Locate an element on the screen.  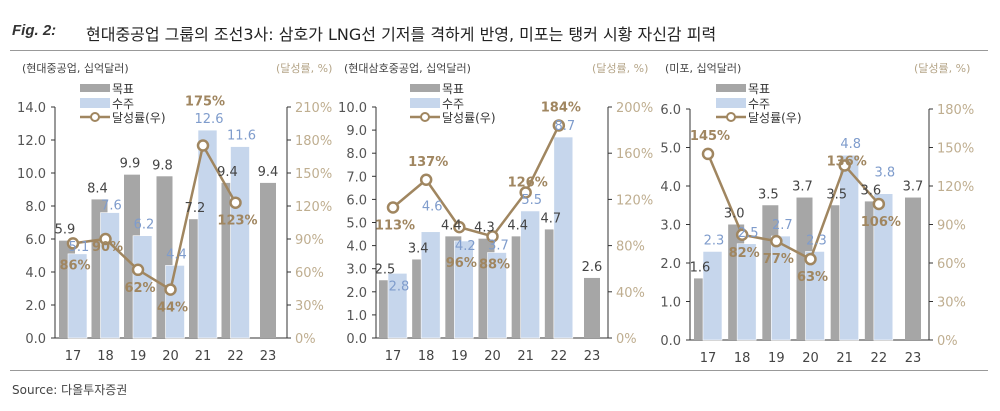
chart1-y-tick-label: 2.0 is located at coordinates (35, 306).